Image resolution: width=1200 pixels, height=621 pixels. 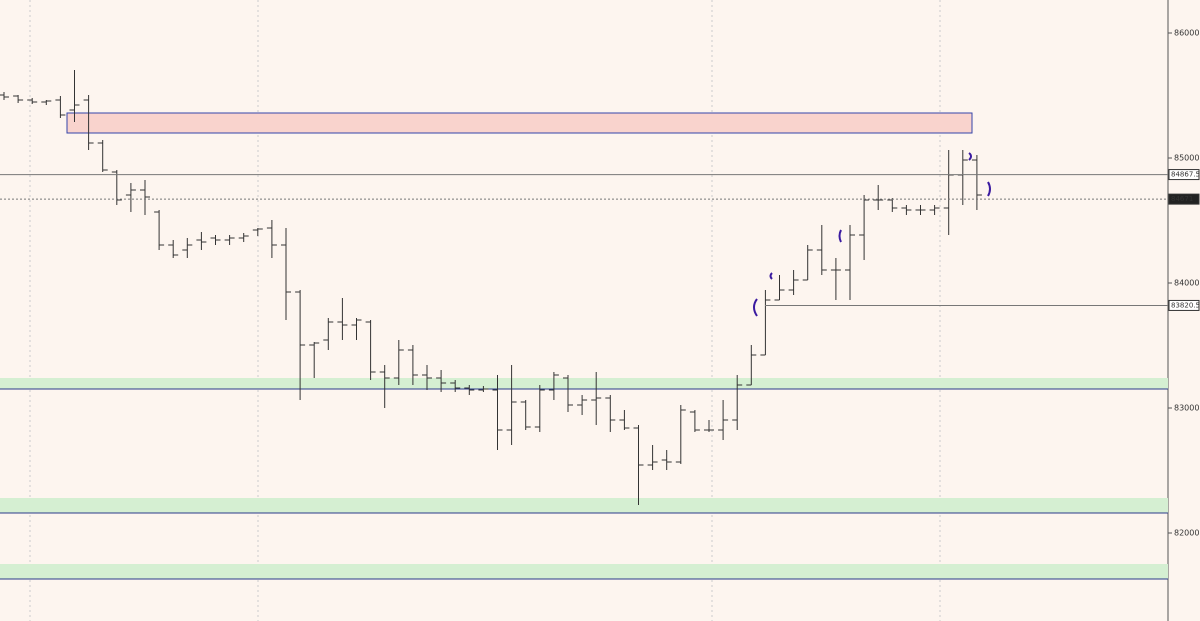 I want to click on price-label: 84867.5, so click(x=1185, y=175).